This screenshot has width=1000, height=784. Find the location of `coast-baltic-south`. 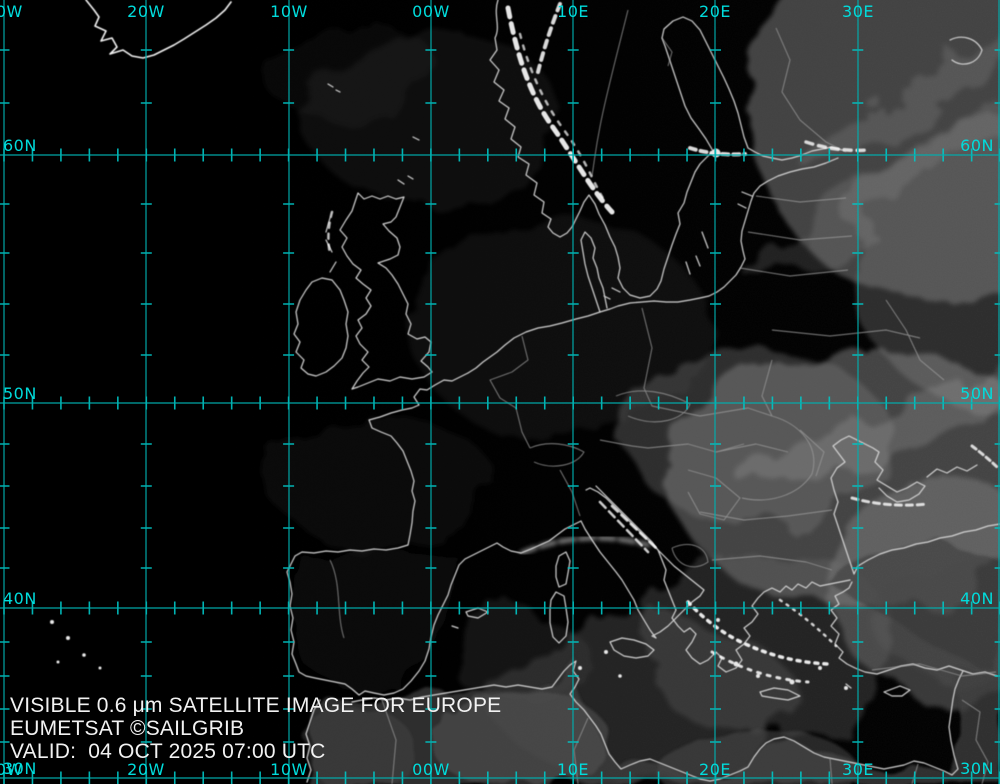

coast-baltic-south is located at coordinates (653, 265).